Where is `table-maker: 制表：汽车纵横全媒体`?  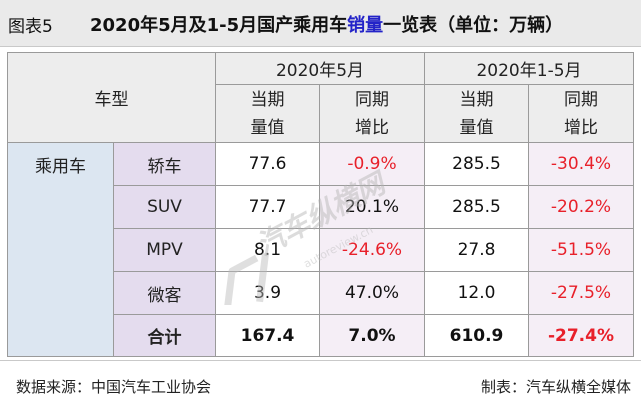 table-maker: 制表：汽车纵横全媒体 is located at coordinates (555, 387).